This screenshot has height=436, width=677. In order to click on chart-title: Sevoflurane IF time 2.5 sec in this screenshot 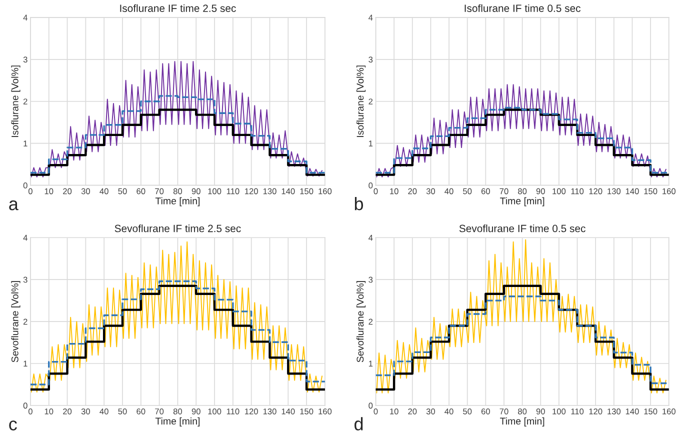, I will do `click(177, 228)`.